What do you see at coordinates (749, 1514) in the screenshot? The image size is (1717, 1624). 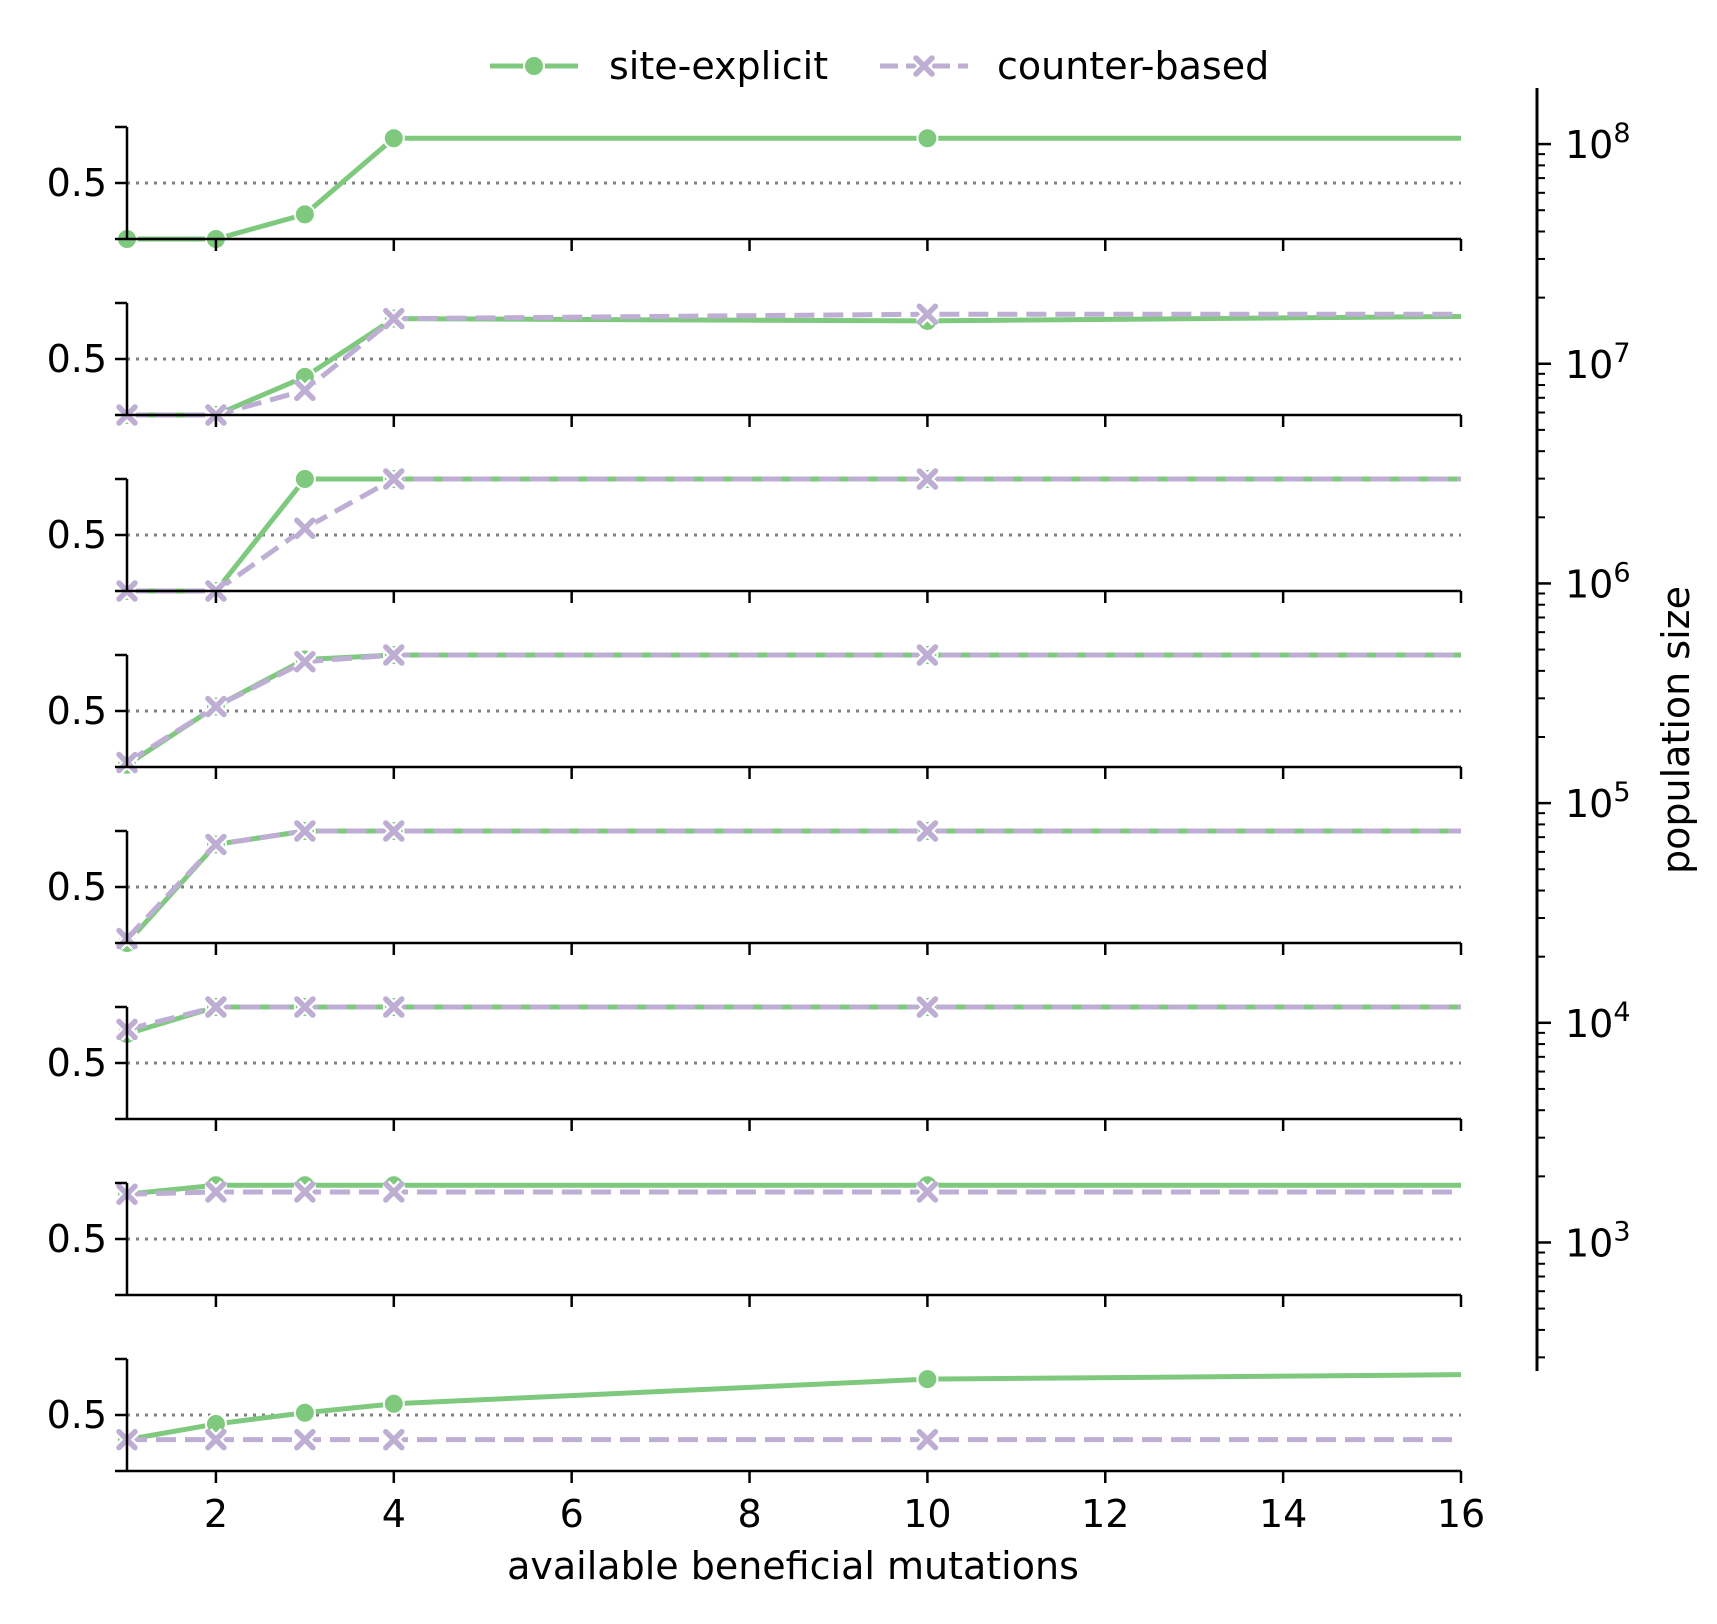 I see `x-tick-label: 8` at bounding box center [749, 1514].